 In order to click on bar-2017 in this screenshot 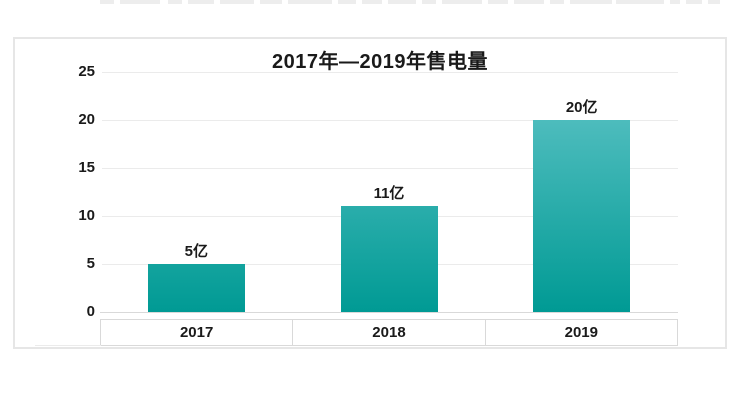, I will do `click(196, 288)`.